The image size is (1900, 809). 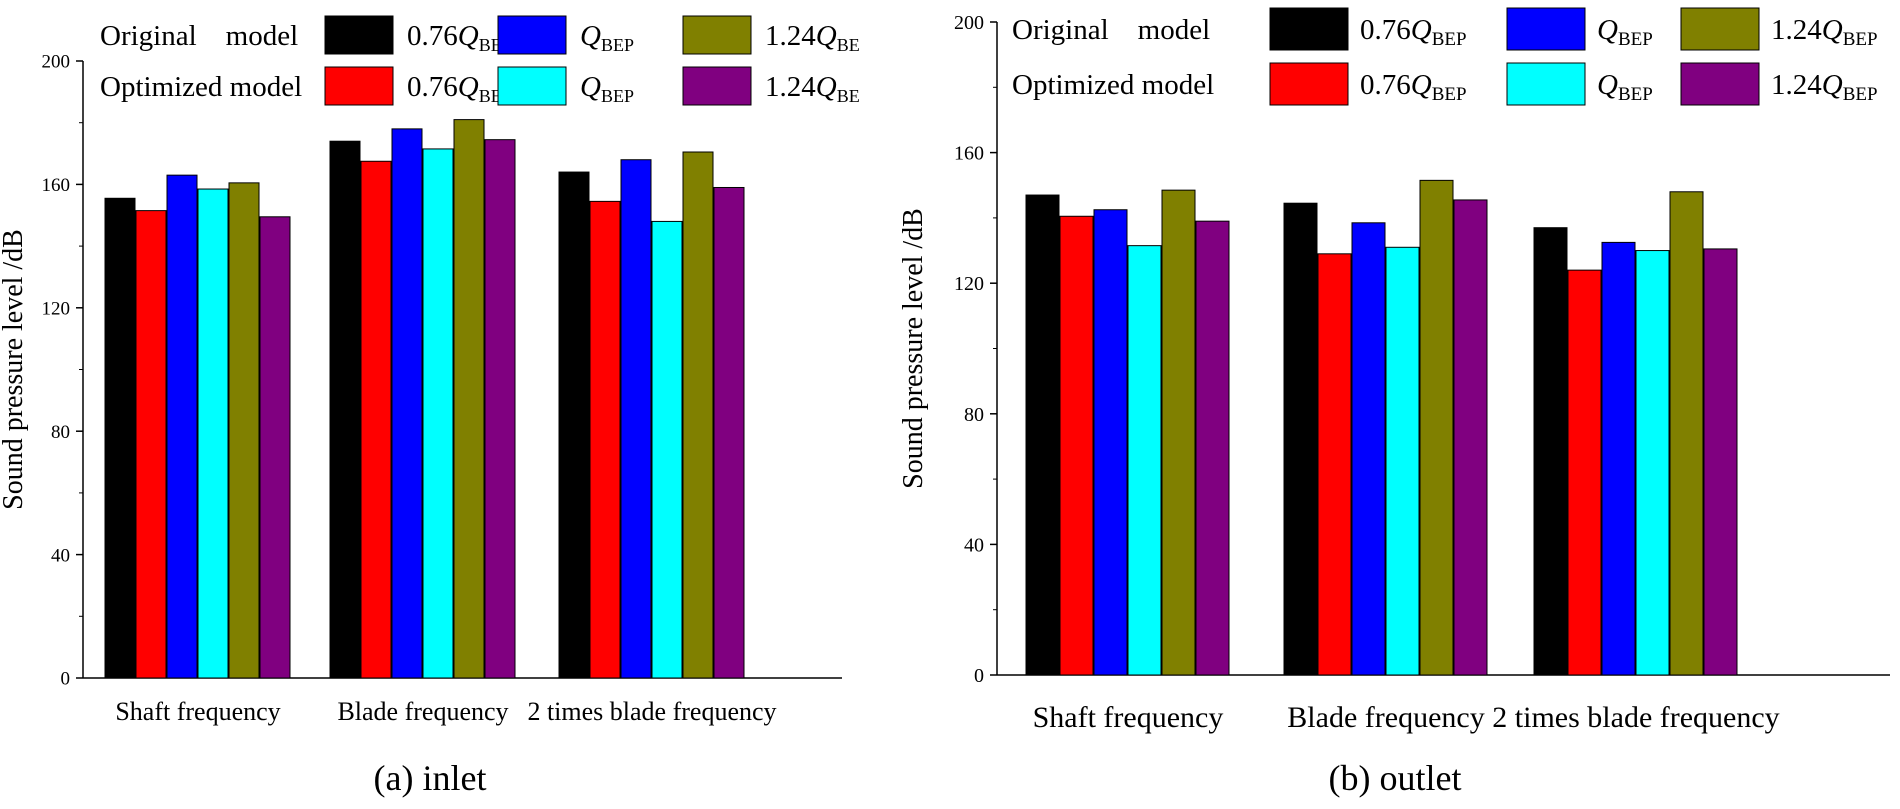 I want to click on chart-caption: (b) outlet, so click(x=1395, y=778).